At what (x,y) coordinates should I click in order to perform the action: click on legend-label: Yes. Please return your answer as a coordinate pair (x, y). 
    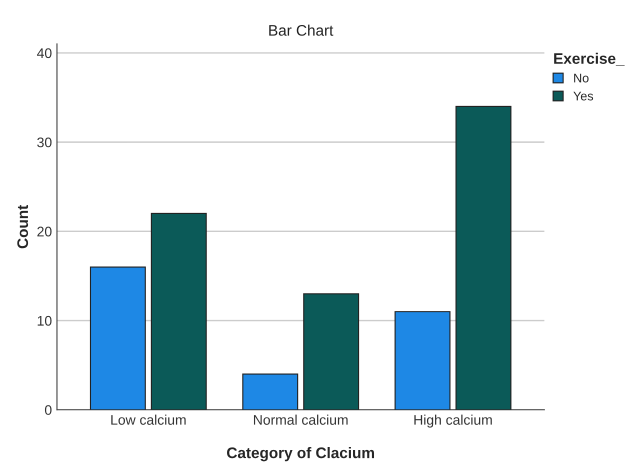
    Looking at the image, I should click on (583, 96).